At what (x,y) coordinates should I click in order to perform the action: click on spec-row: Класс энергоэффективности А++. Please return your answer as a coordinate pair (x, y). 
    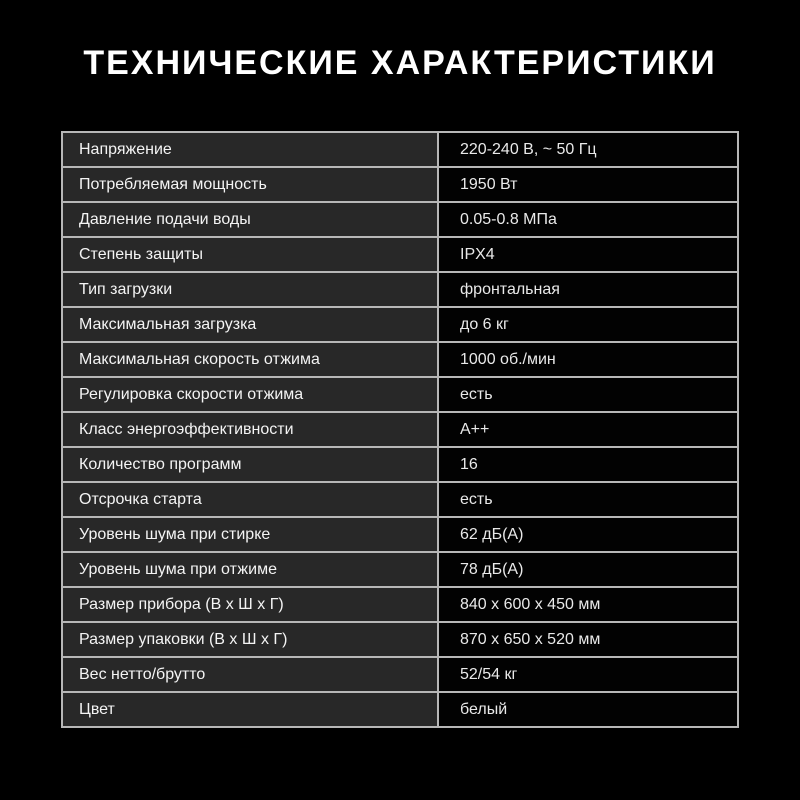
    Looking at the image, I should click on (400, 429).